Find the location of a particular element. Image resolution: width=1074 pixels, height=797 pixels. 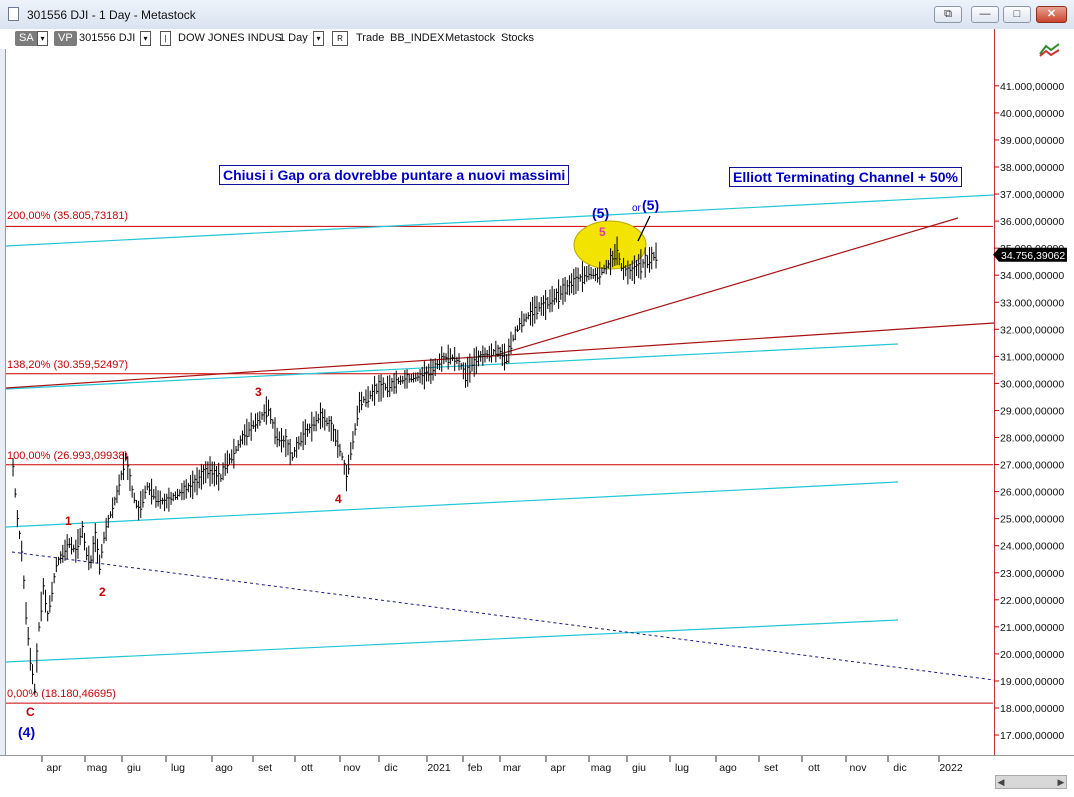

date-axis-bar is located at coordinates (537, 776).